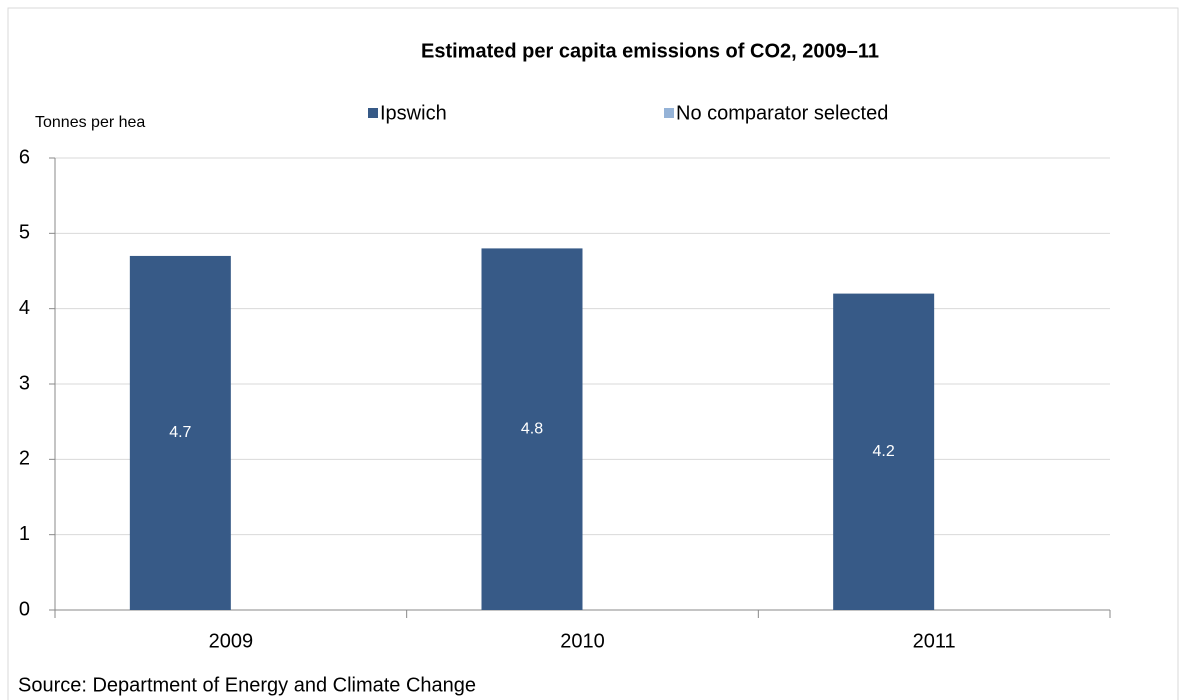 The height and width of the screenshot is (700, 1186). Describe the element at coordinates (582, 641) in the screenshot. I see `x-tick-label: 2010` at that location.